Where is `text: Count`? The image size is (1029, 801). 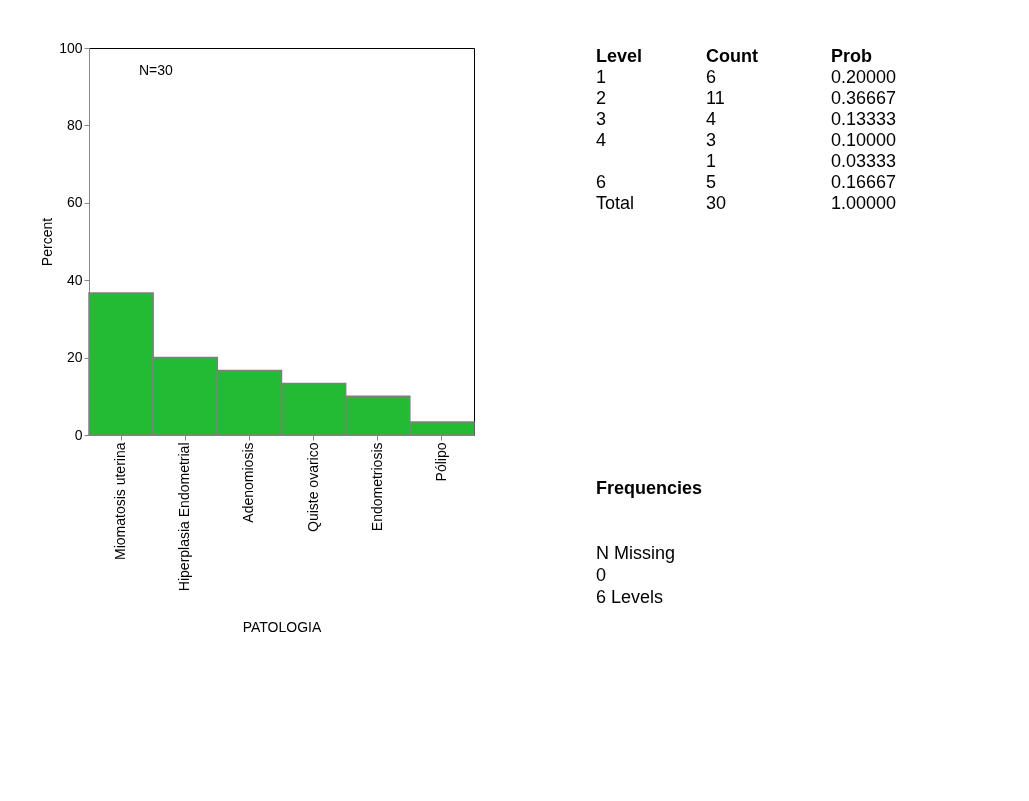 text: Count is located at coordinates (732, 56).